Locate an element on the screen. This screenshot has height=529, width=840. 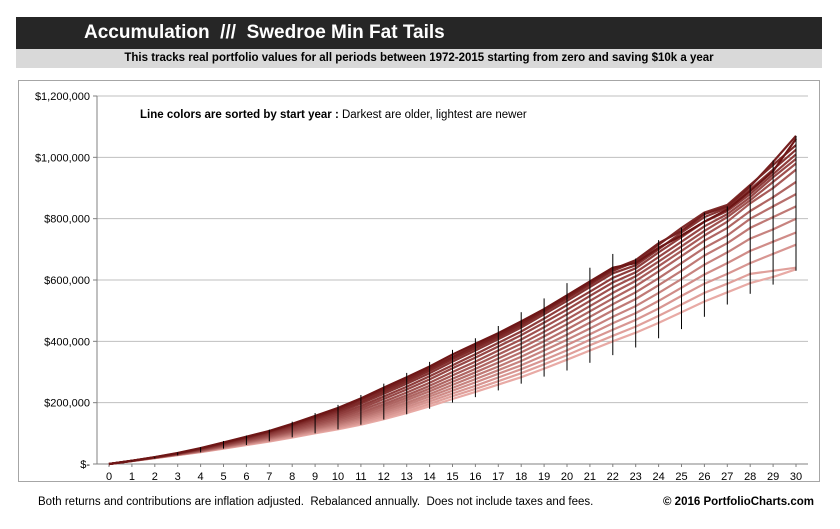
x-tick-label: 21 is located at coordinates (590, 477).